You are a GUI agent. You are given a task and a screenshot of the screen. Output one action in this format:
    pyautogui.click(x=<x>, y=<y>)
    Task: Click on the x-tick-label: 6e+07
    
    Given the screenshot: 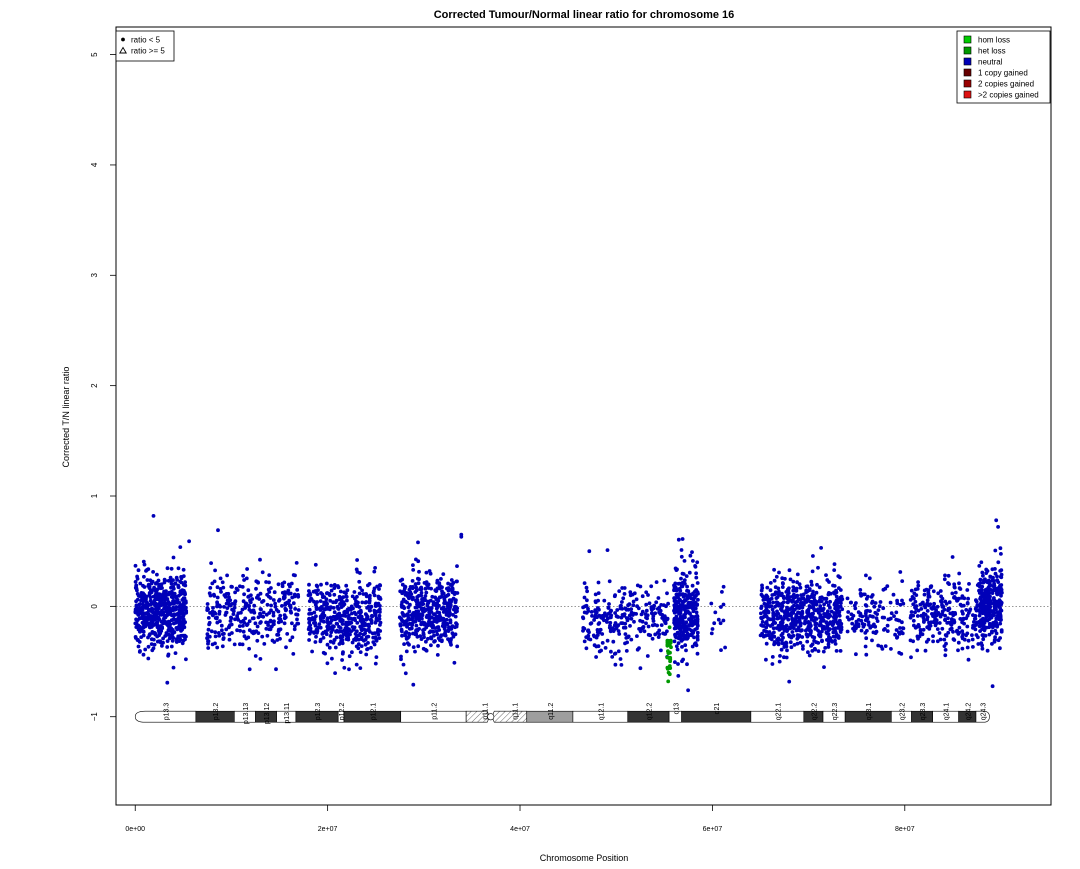 What is the action you would take?
    pyautogui.click(x=713, y=829)
    